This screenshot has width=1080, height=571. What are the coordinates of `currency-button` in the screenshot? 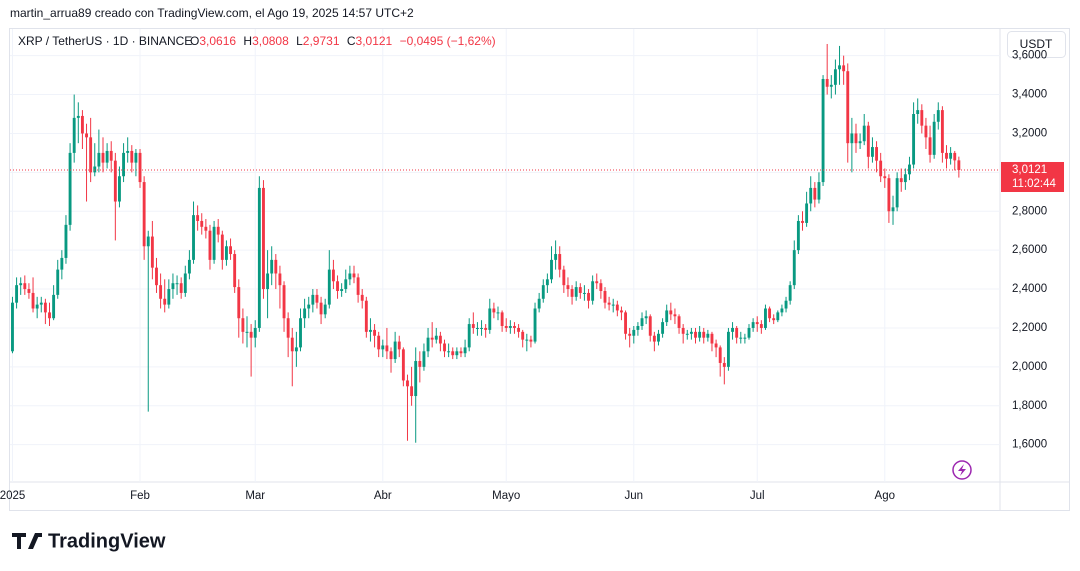 It's located at (1036, 44).